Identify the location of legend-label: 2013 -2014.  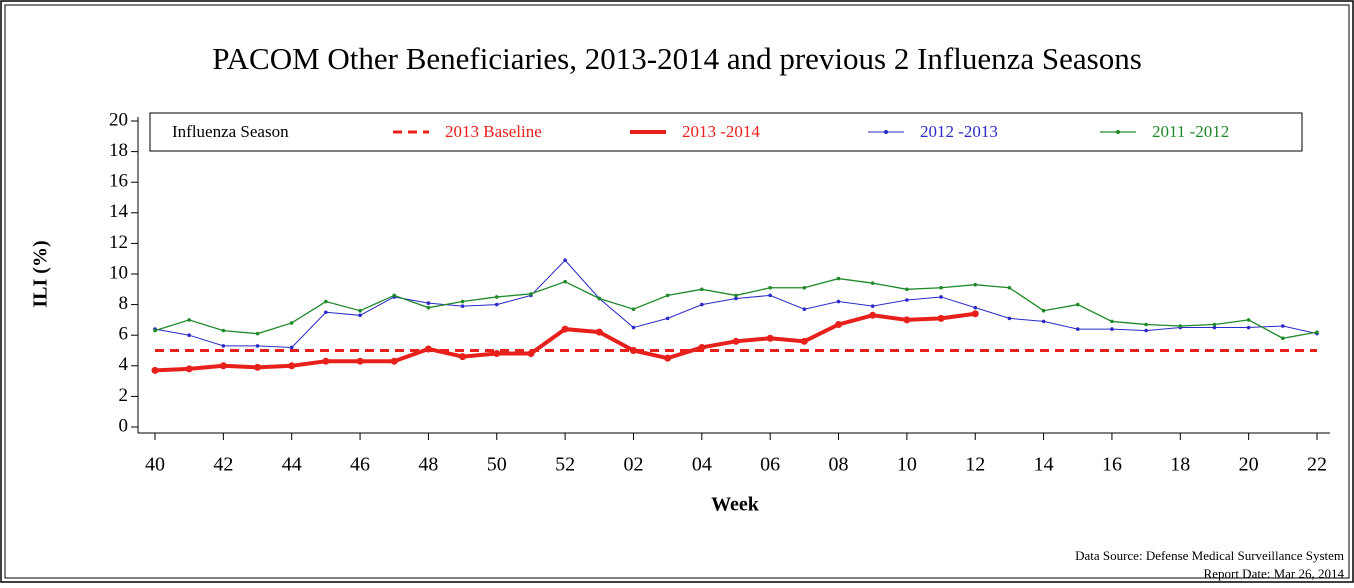
(721, 131).